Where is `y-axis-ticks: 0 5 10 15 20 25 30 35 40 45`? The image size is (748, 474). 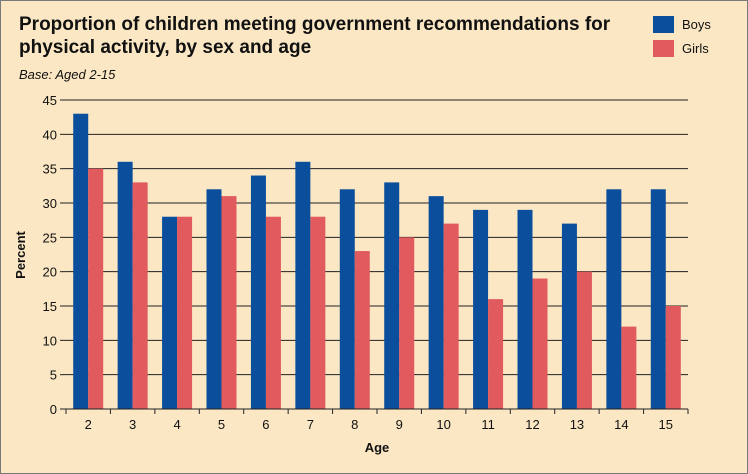
y-axis-ticks: 0 5 10 15 20 25 30 35 40 45 is located at coordinates (54, 255).